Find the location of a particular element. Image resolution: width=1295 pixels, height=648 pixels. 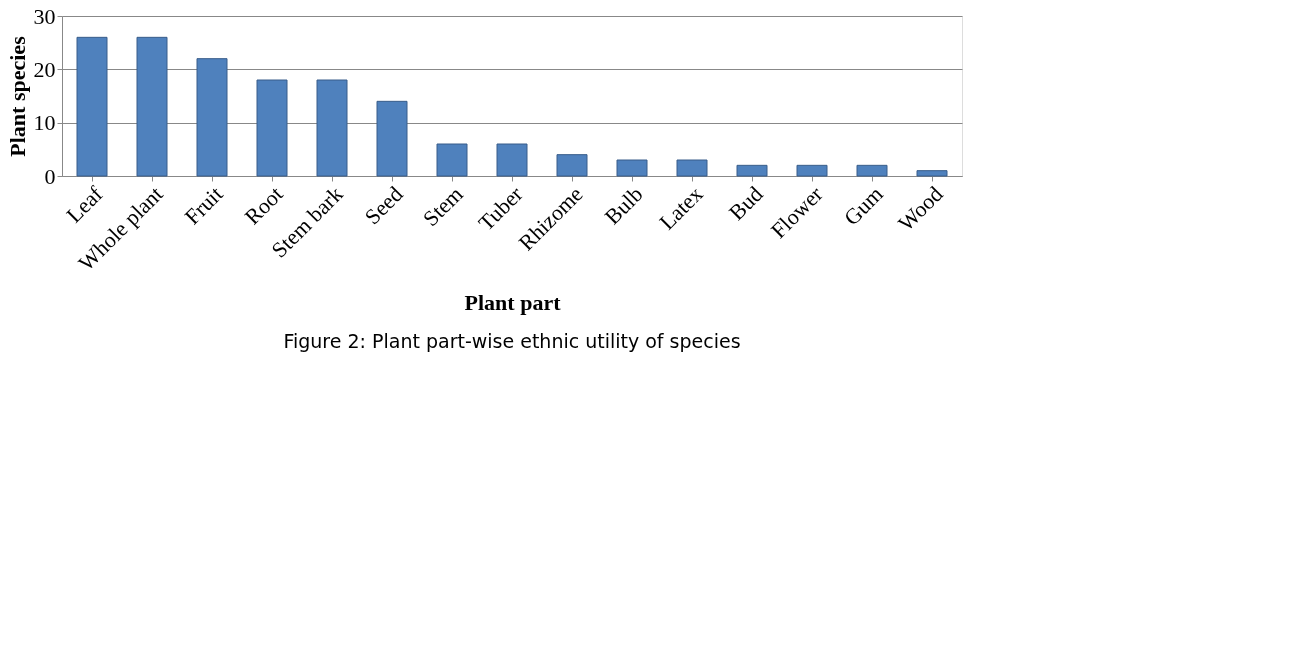

x-tick-label: Stem is located at coordinates (442, 206).